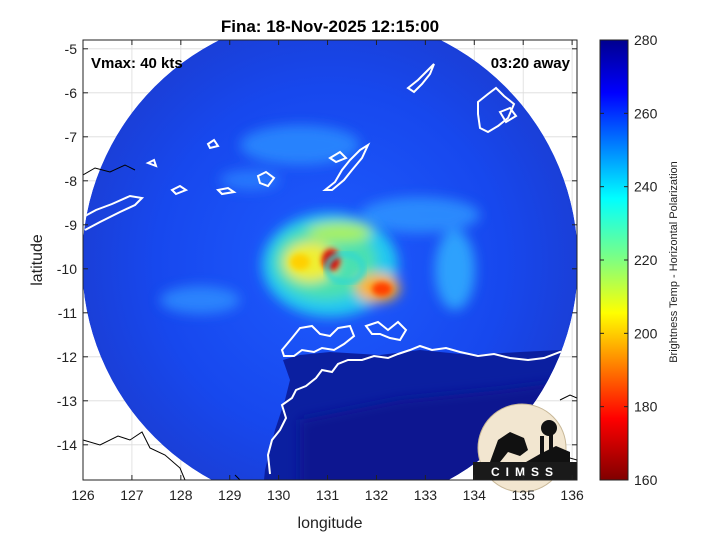 This screenshot has width=720, height=540. I want to click on cimss-logo: CIMSS, so click(525, 448).